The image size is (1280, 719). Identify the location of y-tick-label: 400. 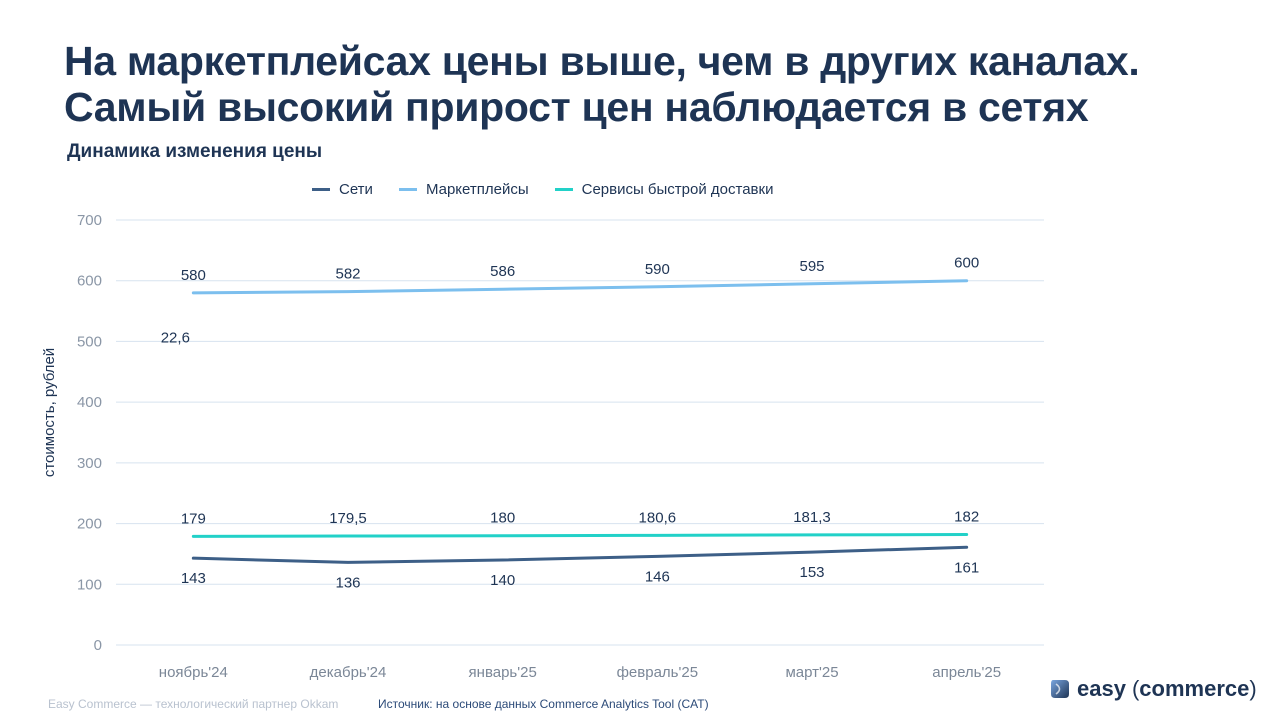
(89, 402).